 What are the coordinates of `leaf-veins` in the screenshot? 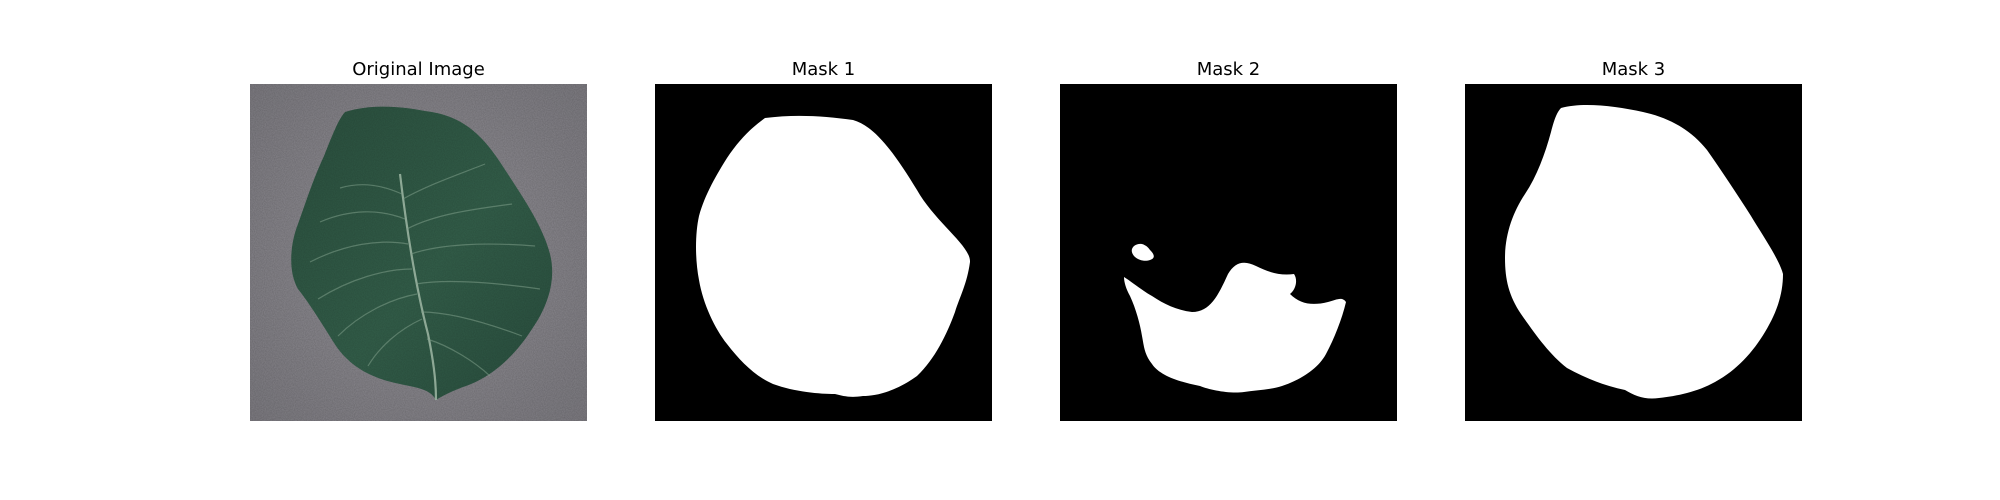 It's located at (425, 270).